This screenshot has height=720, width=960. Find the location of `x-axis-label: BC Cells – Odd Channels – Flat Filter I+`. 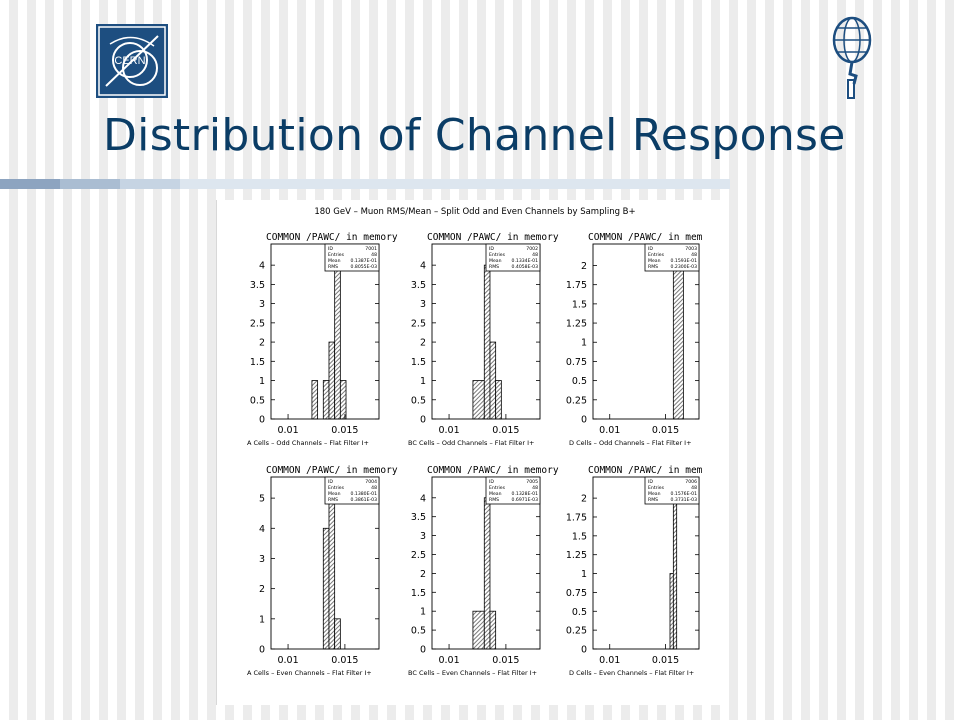

x-axis-label: BC Cells – Odd Channels – Flat Filter I+ is located at coordinates (471, 443).